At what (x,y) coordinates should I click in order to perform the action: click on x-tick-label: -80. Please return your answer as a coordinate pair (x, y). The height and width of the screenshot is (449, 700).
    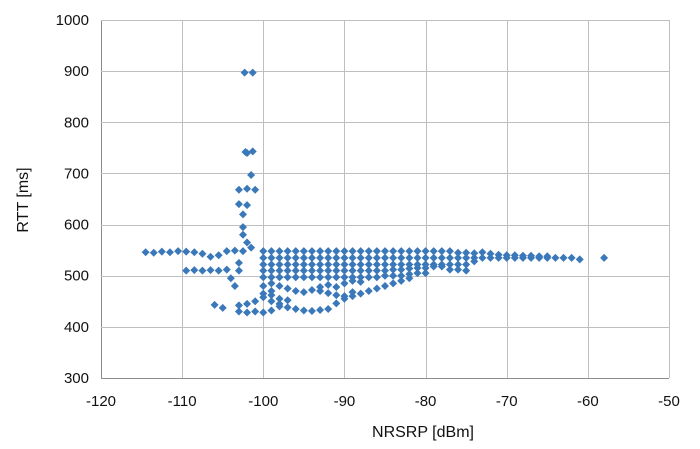
    Looking at the image, I should click on (426, 401).